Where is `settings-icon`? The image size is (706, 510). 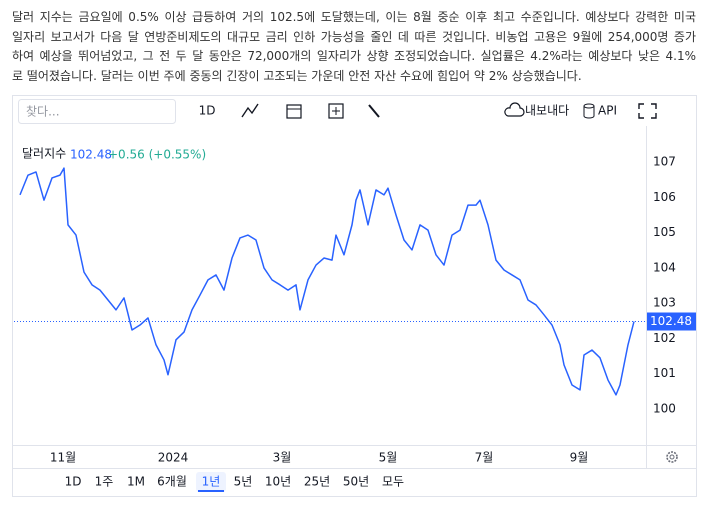
settings-icon is located at coordinates (374, 111).